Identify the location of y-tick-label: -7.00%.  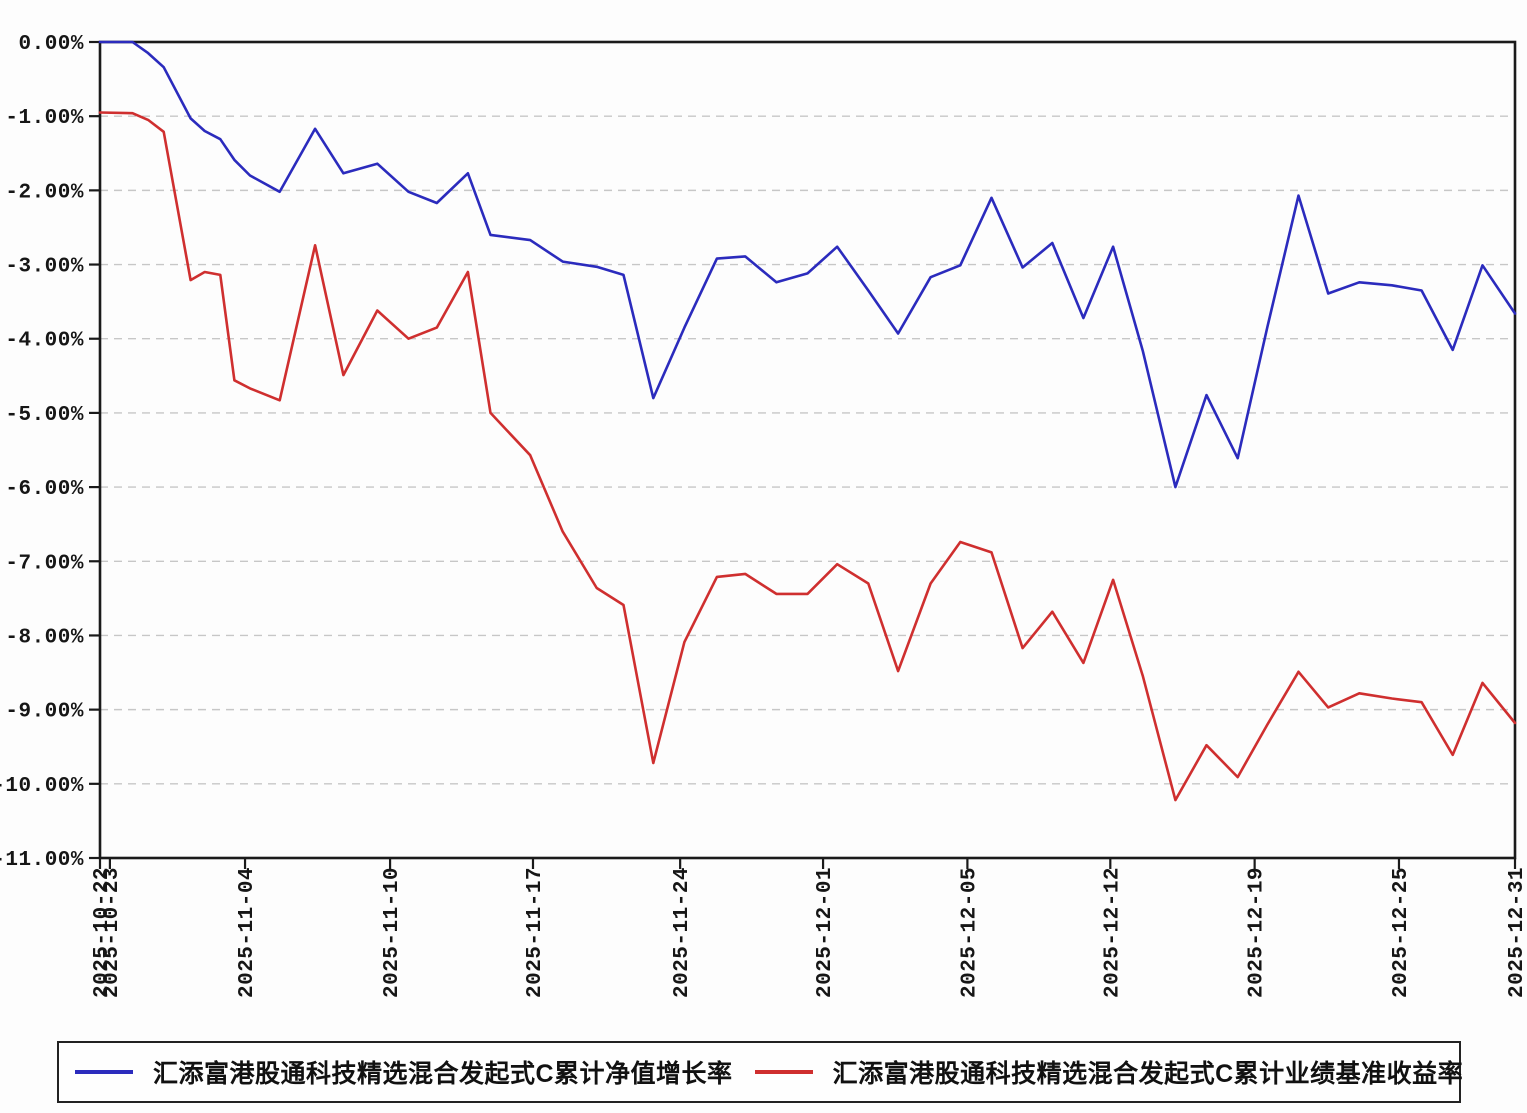
(44, 563).